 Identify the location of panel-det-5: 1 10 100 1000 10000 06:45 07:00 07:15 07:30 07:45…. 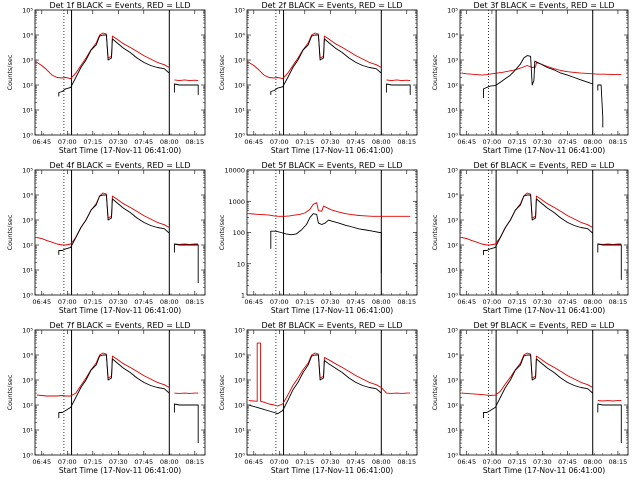
(318, 238).